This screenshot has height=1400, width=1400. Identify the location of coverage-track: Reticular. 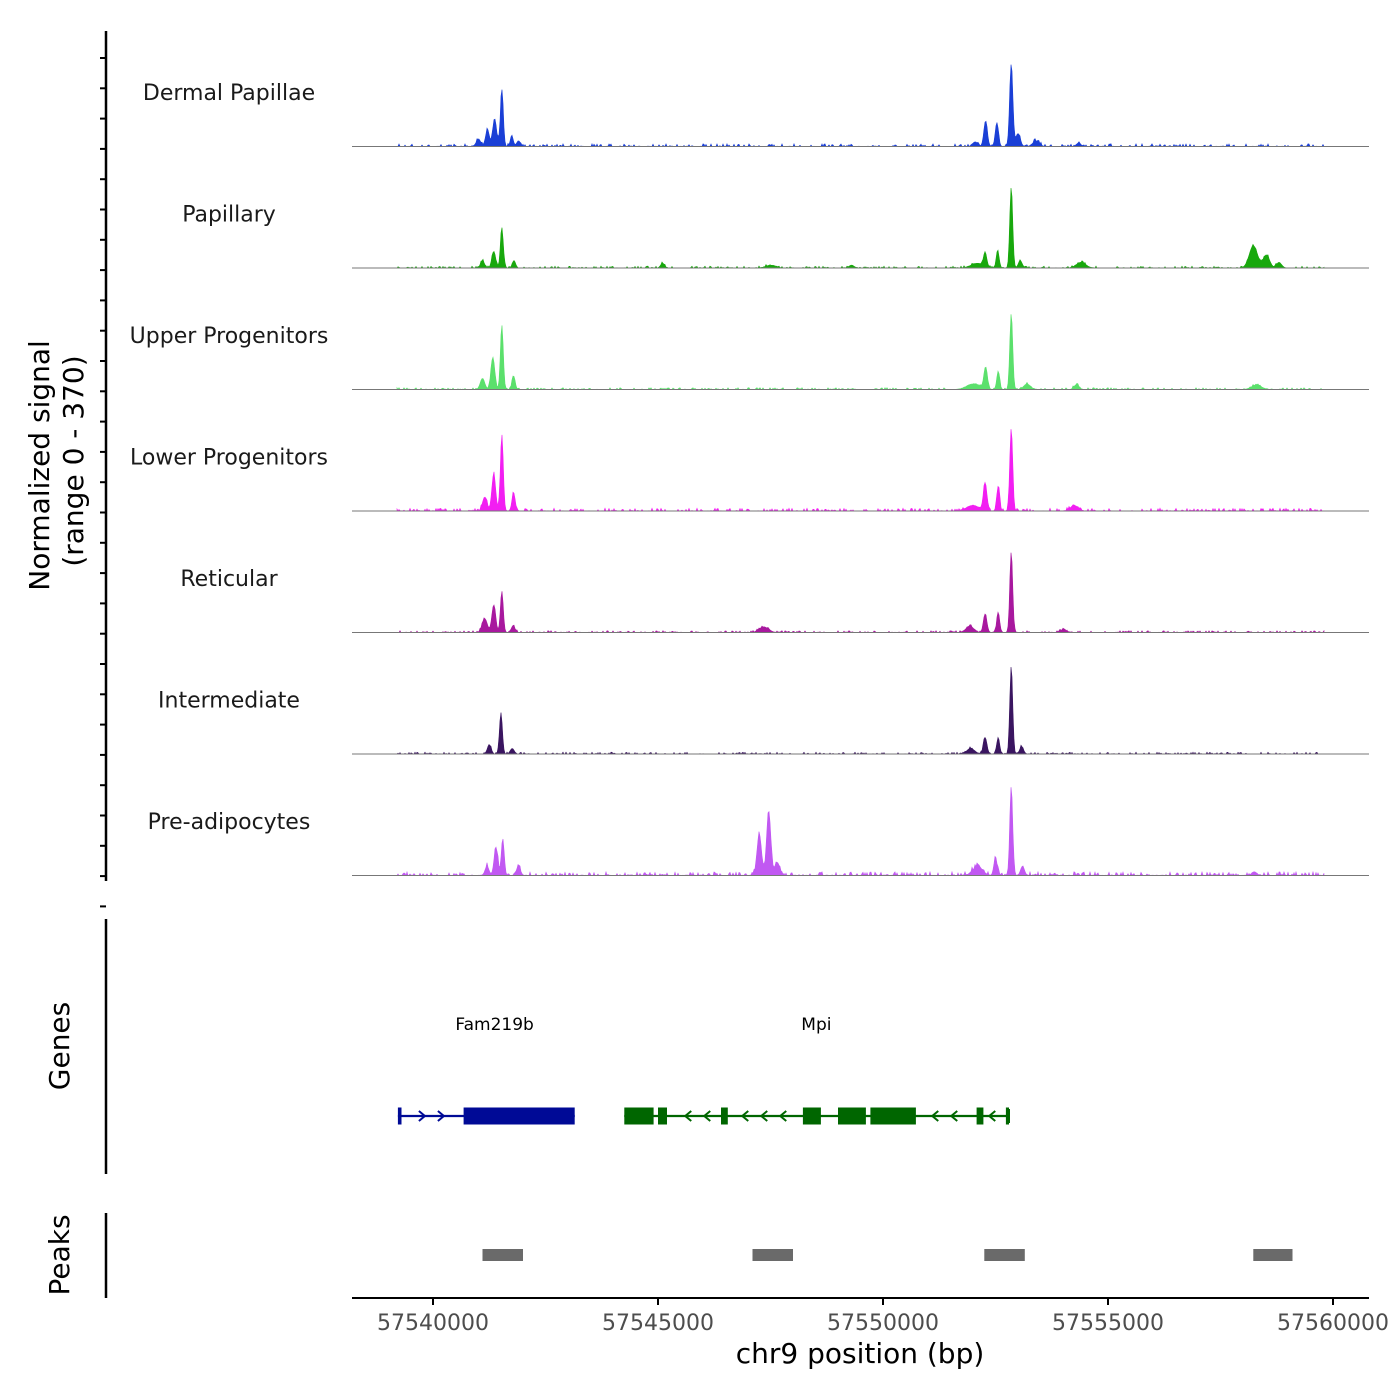
(774, 592).